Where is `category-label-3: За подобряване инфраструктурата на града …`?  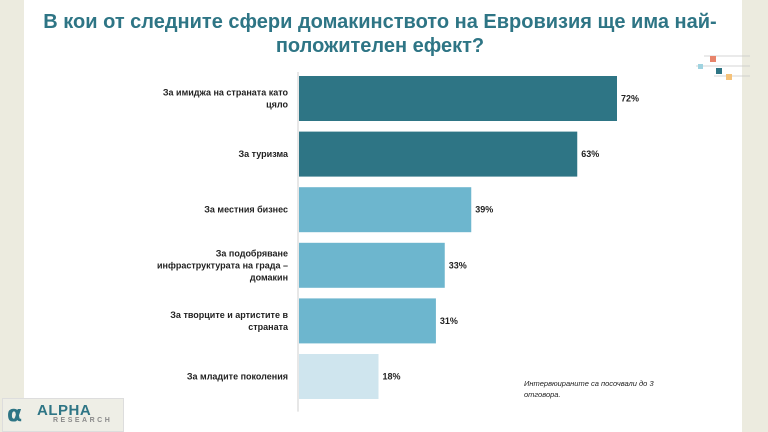 category-label-3: За подобряване инфраструктурата на града … is located at coordinates (222, 265).